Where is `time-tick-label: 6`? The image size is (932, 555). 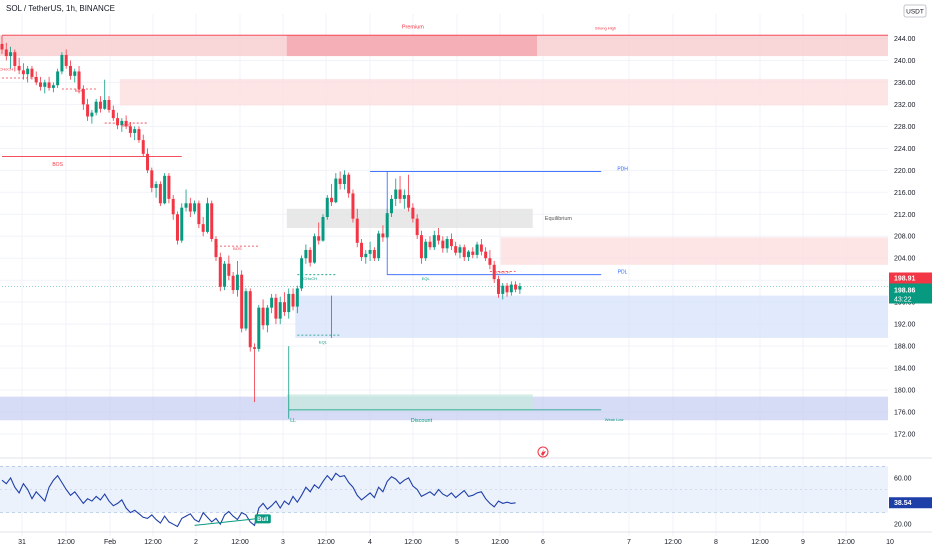 time-tick-label: 6 is located at coordinates (543, 542).